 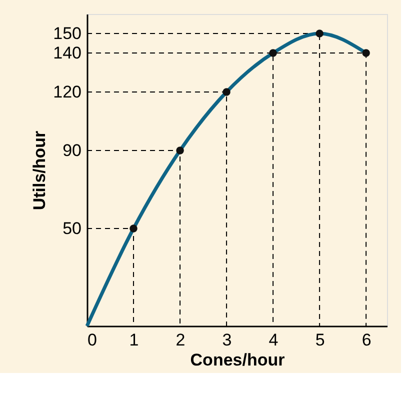 I want to click on x-axis-title: Cones/hour, so click(x=238, y=360).